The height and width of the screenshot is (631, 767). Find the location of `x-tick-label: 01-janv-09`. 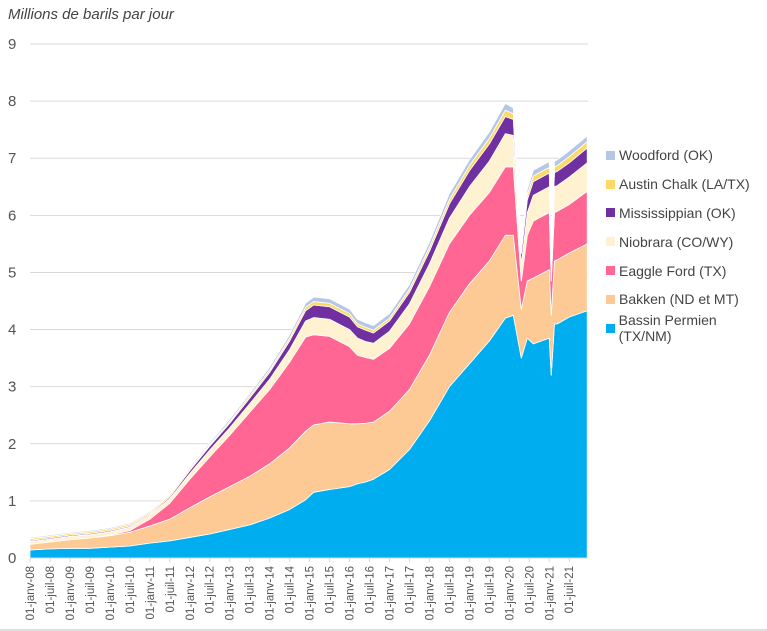

x-tick-label: 01-janv-09 is located at coordinates (71, 593).